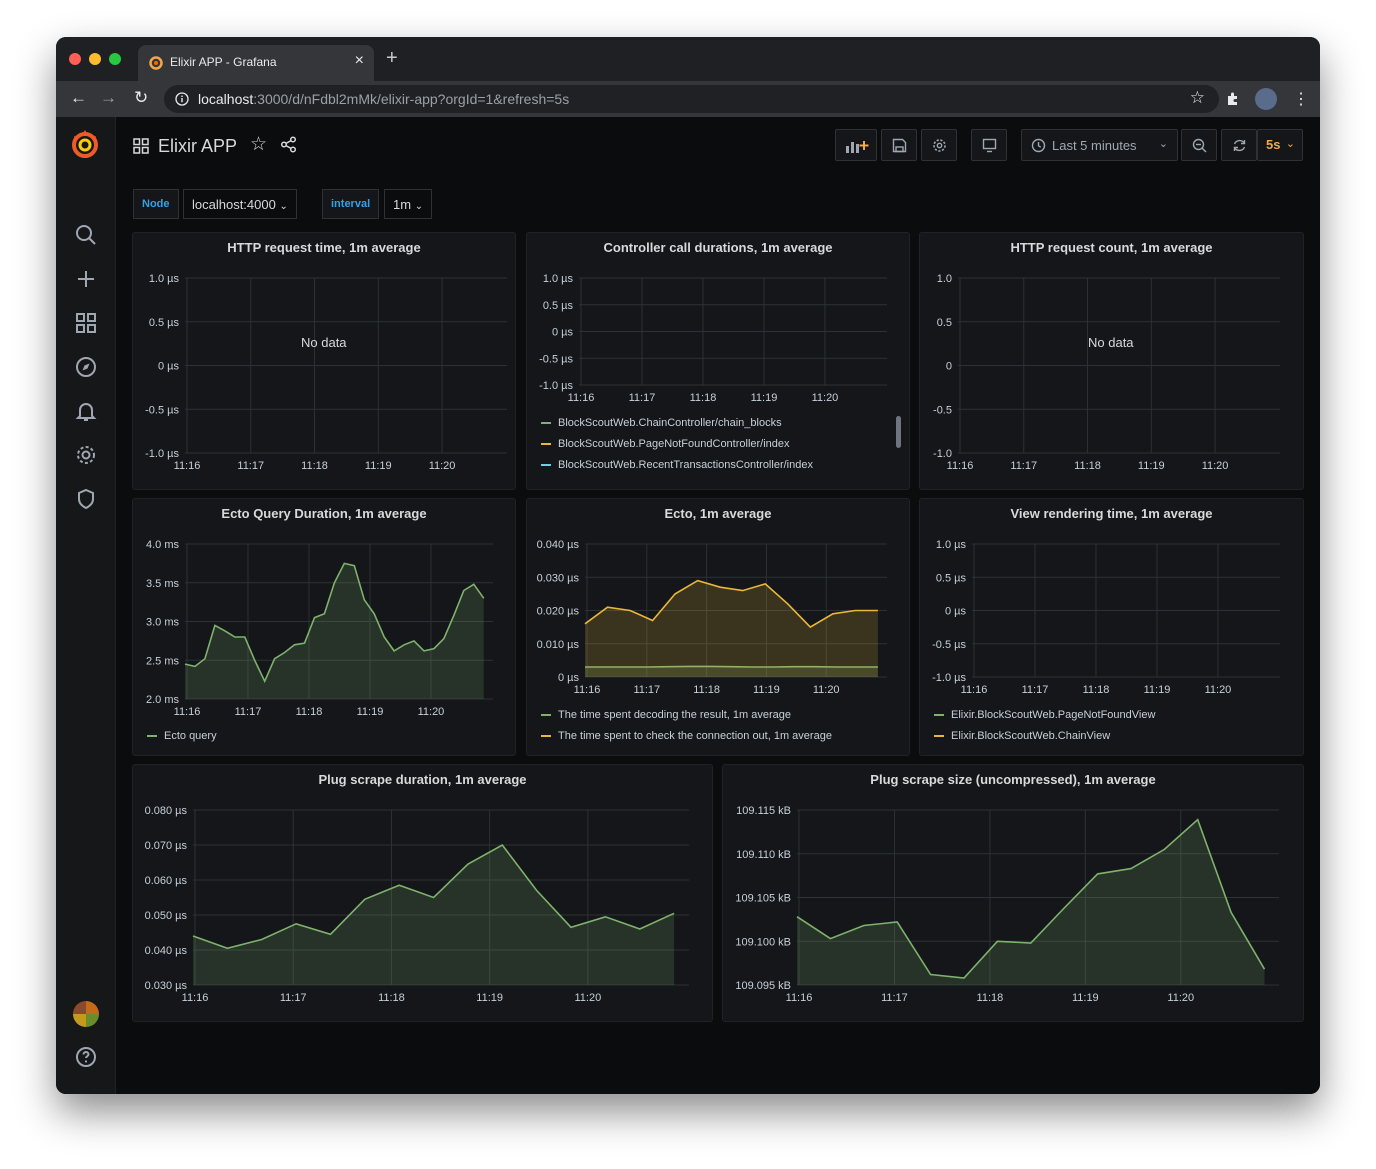 This screenshot has width=1376, height=1169. Describe the element at coordinates (898, 432) in the screenshot. I see `legend-scrollbar` at that location.